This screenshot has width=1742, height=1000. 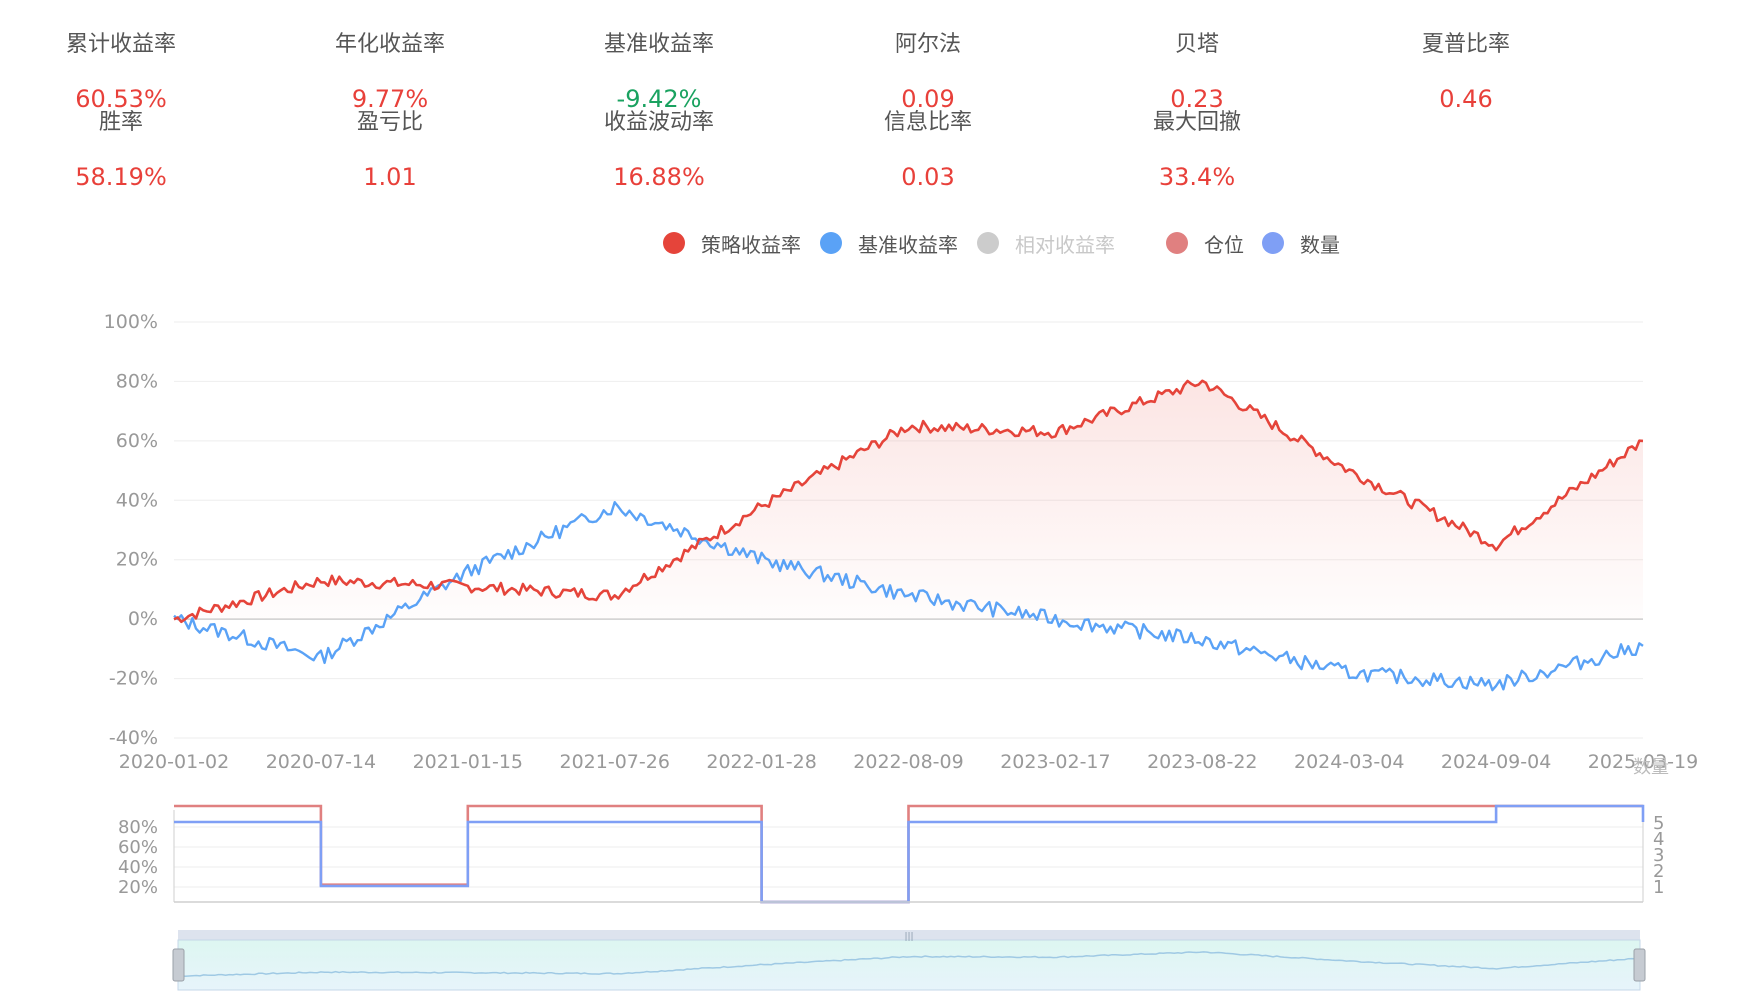 I want to click on metric-label: 累计收益率, so click(x=120, y=44).